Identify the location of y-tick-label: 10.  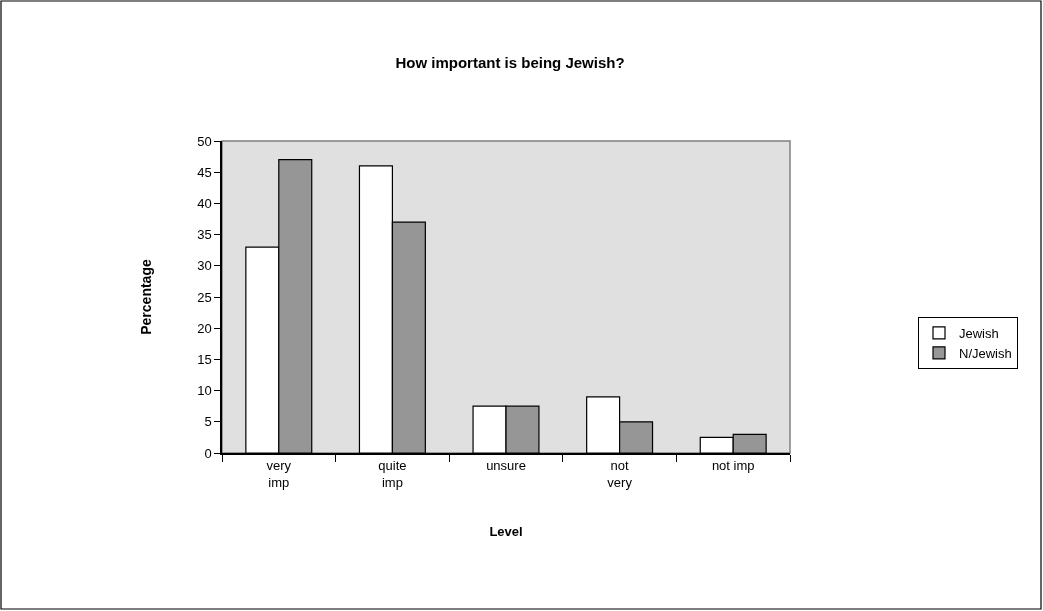
(204, 391).